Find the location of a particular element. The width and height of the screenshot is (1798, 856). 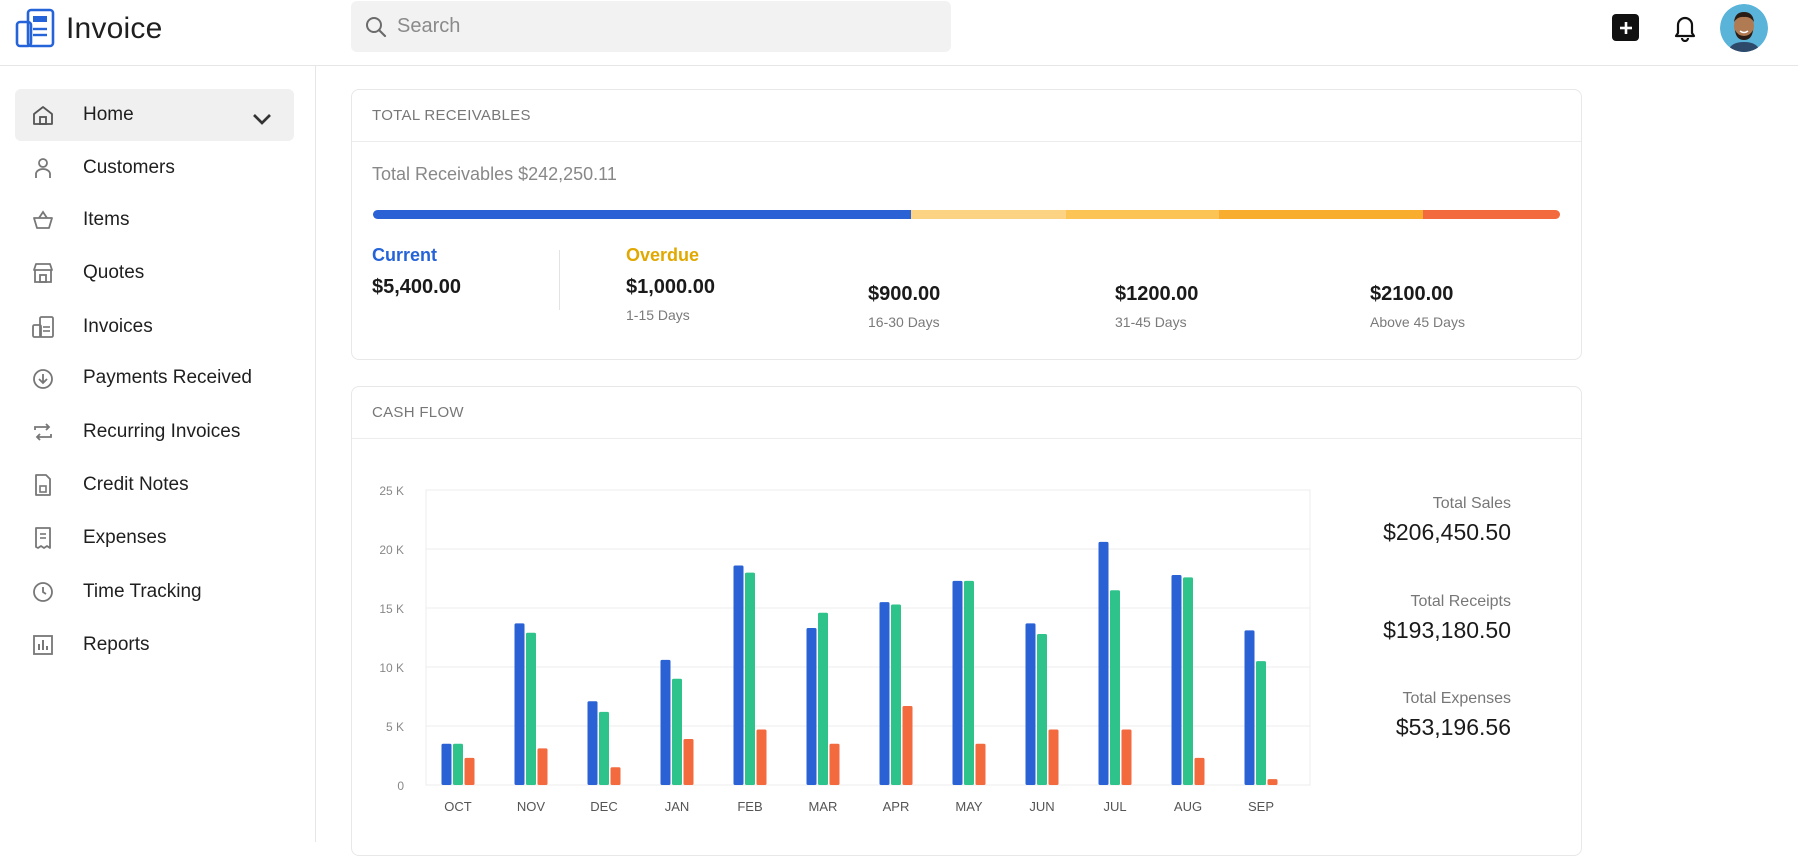

bar-series1-may is located at coordinates (958, 683).